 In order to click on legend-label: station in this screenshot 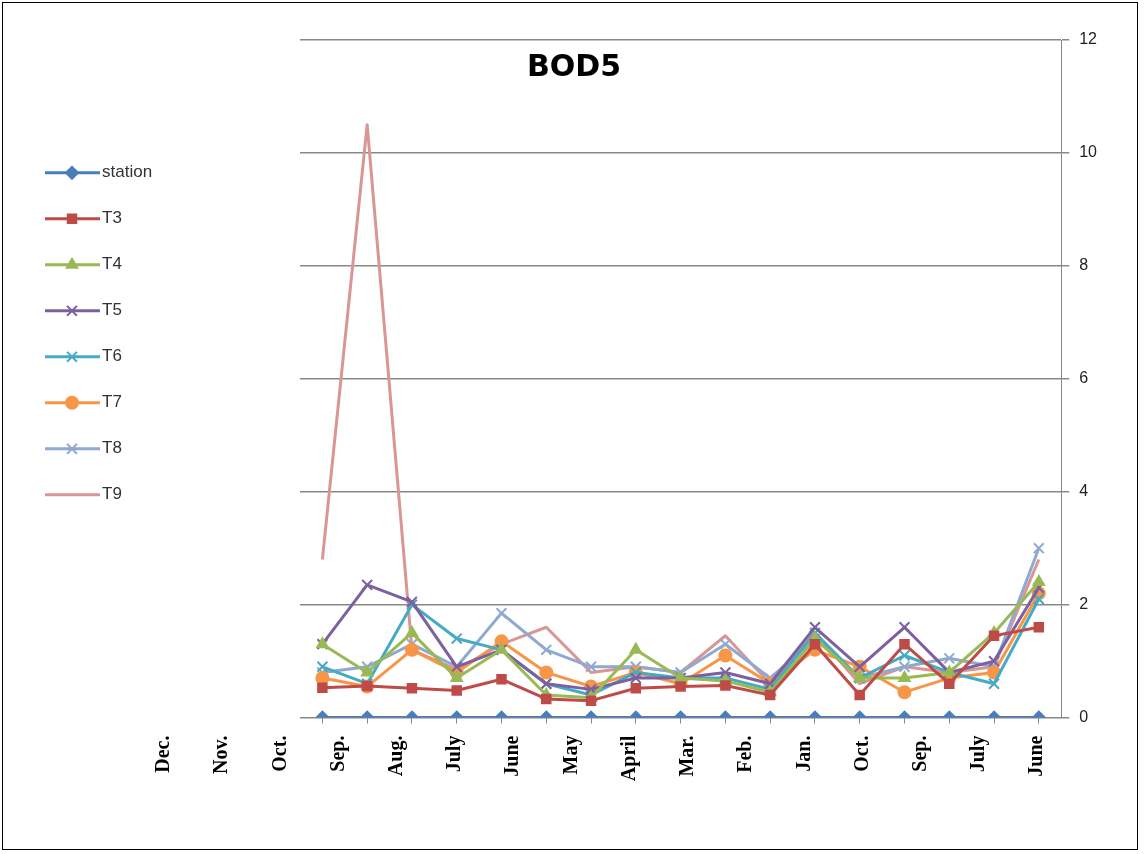, I will do `click(127, 172)`.